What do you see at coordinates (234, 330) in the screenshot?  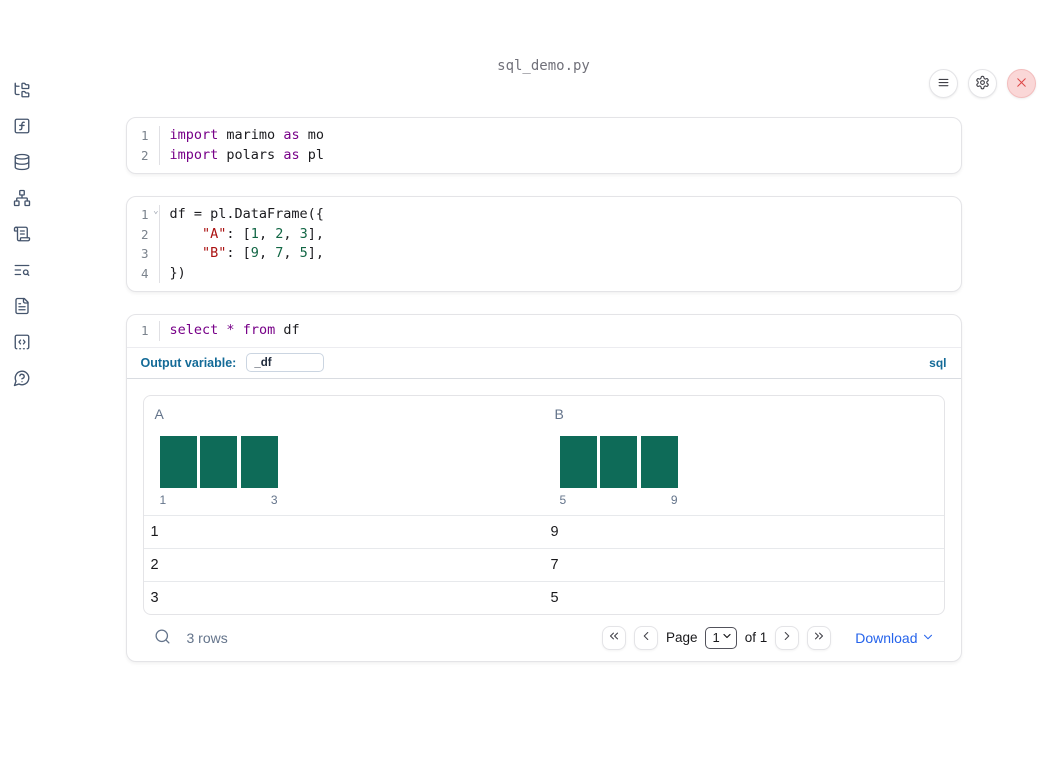 I see `code-text: select * from df` at bounding box center [234, 330].